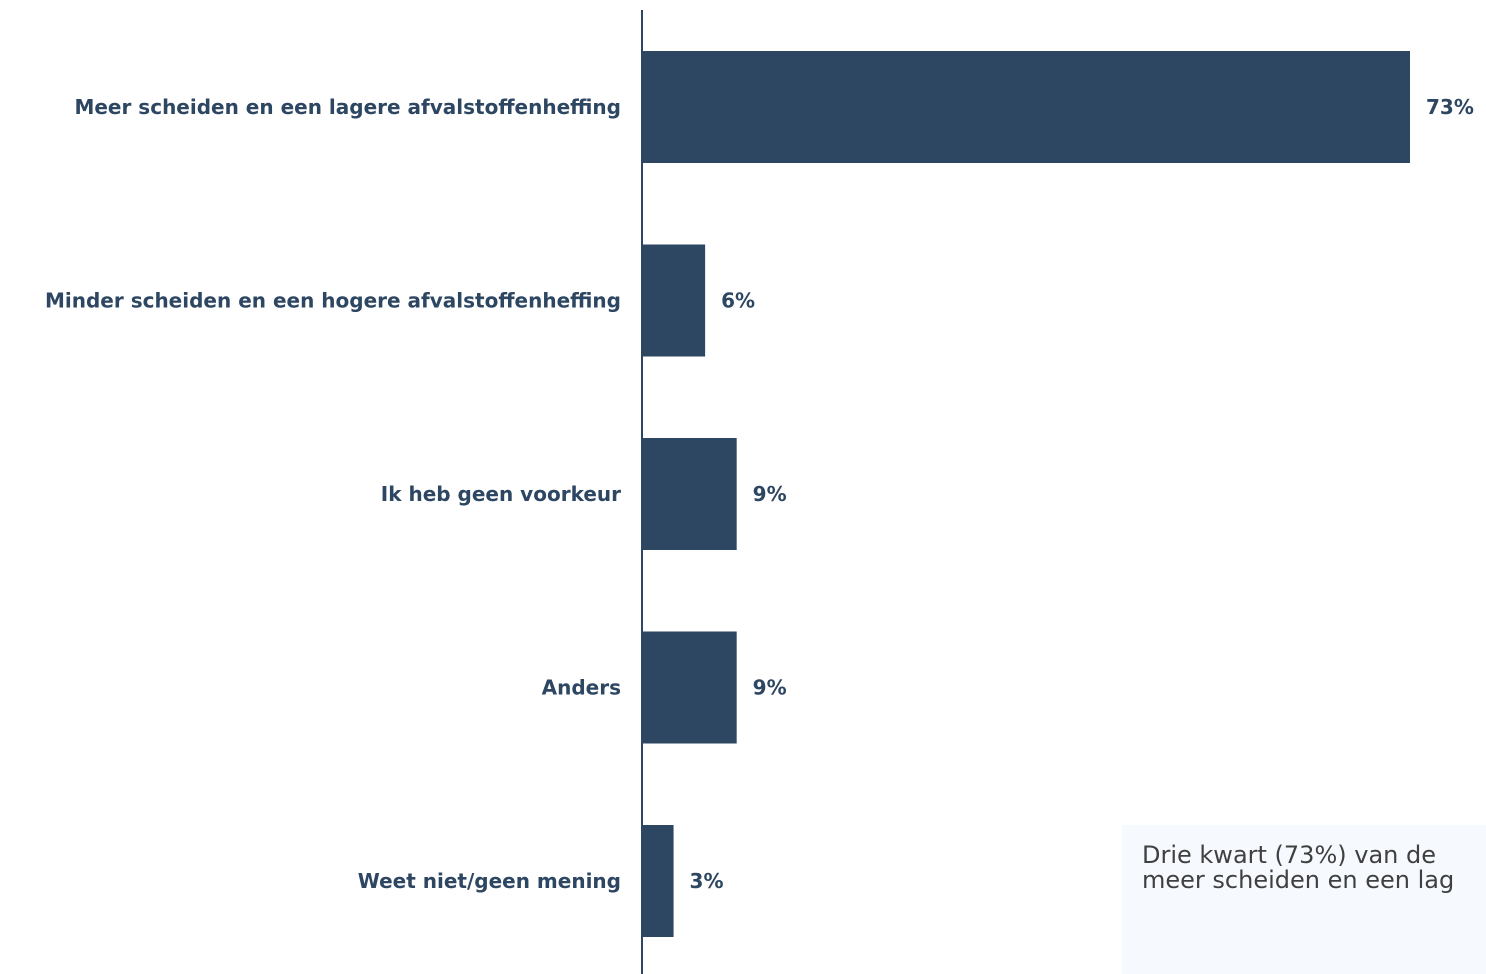 The height and width of the screenshot is (974, 1486). Describe the element at coordinates (501, 494) in the screenshot. I see `category-label: Ik heb geen voorkeur` at that location.